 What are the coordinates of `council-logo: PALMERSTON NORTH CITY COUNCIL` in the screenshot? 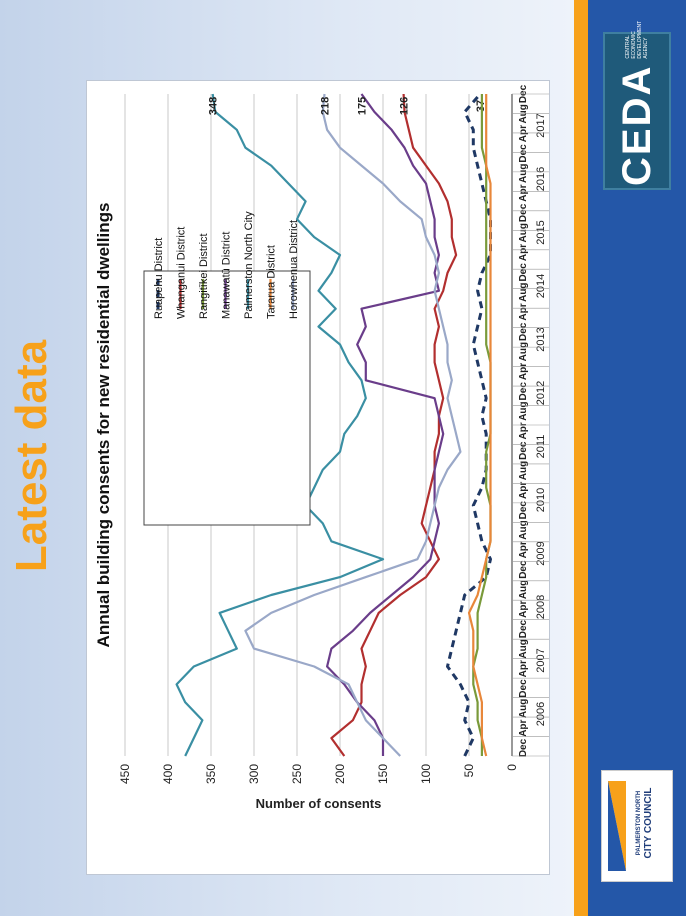 It's located at (637, 826).